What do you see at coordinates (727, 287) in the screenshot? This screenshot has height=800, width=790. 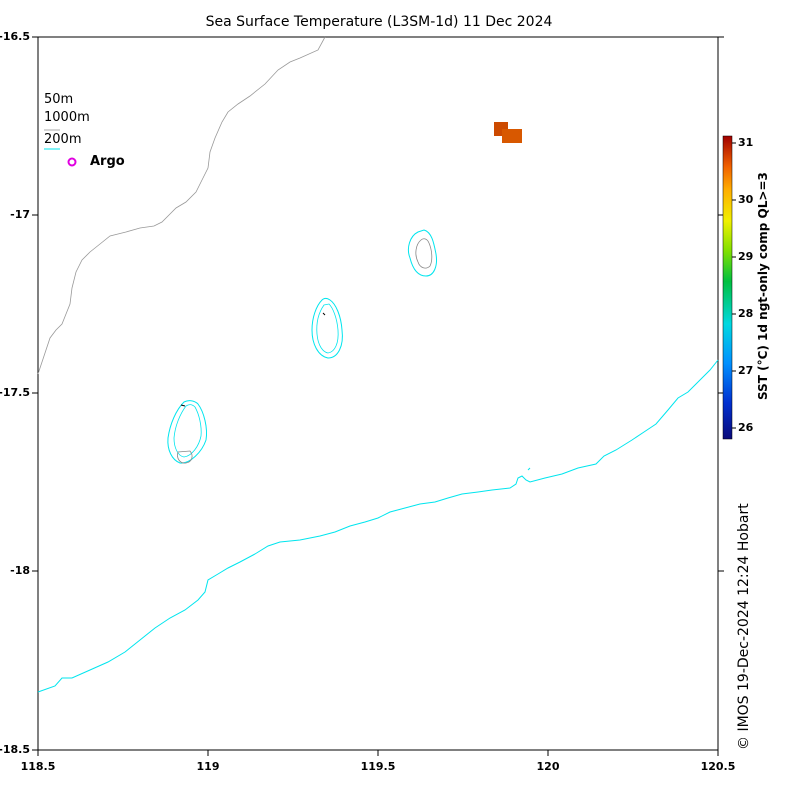 I see `colorbar` at bounding box center [727, 287].